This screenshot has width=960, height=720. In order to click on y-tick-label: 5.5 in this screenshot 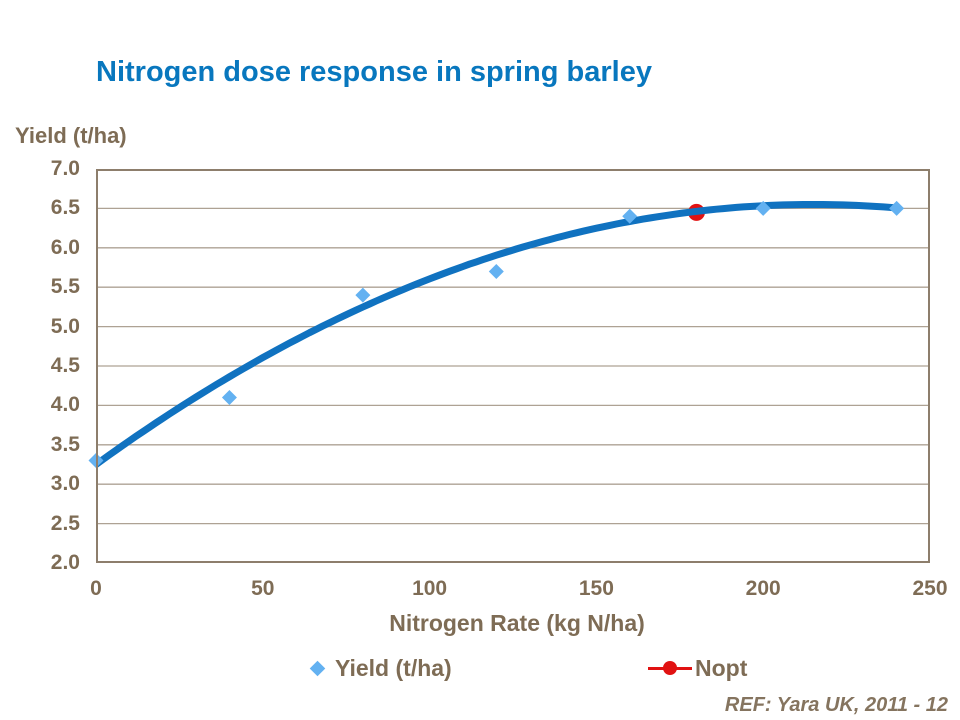, I will do `click(65, 287)`.